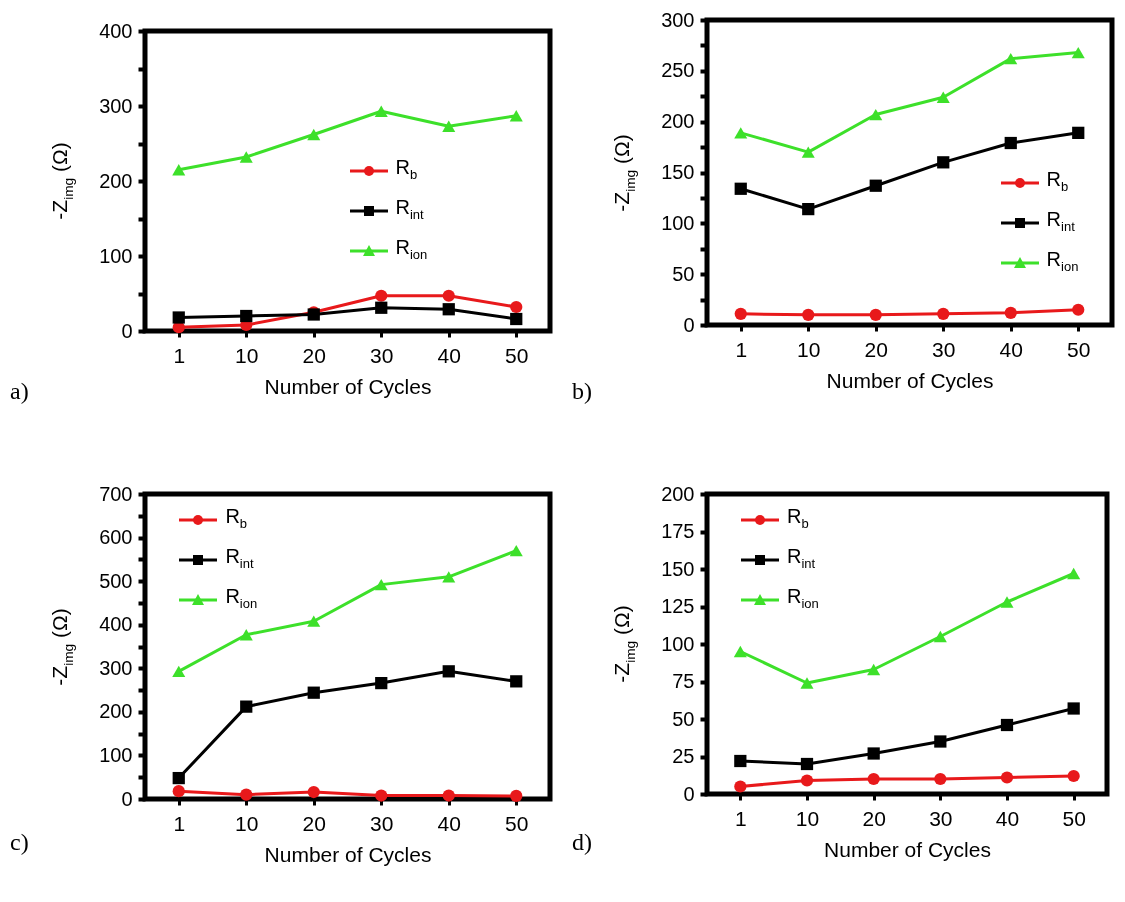 This screenshot has width=1125, height=902. What do you see at coordinates (678, 531) in the screenshot?
I see `y-tick-label: 175` at bounding box center [678, 531].